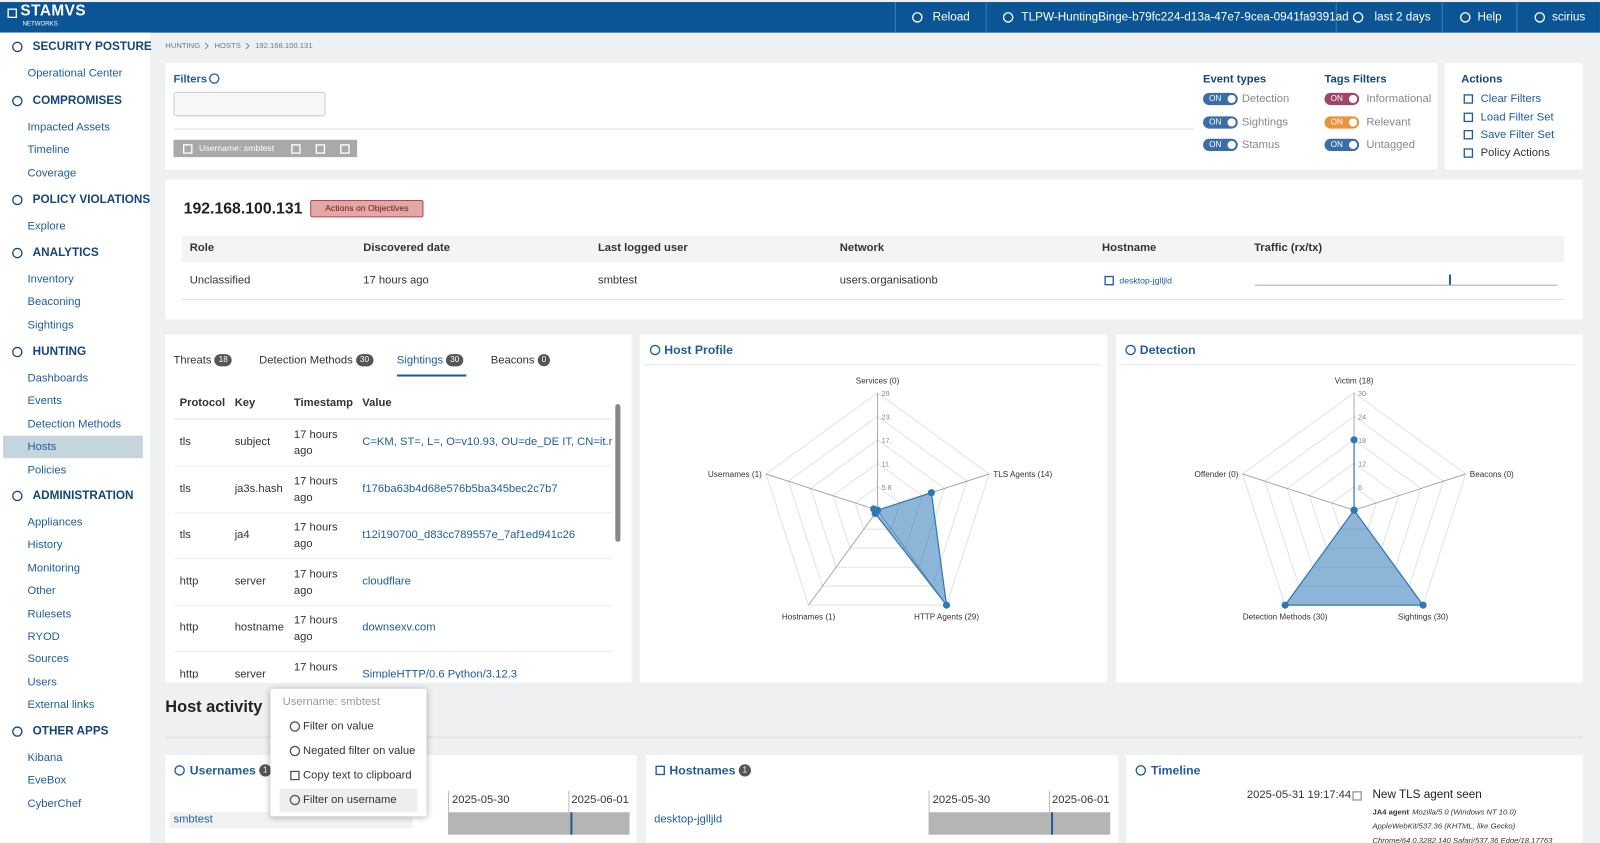  What do you see at coordinates (52, 173) in the screenshot?
I see `nav-item: Coverage` at bounding box center [52, 173].